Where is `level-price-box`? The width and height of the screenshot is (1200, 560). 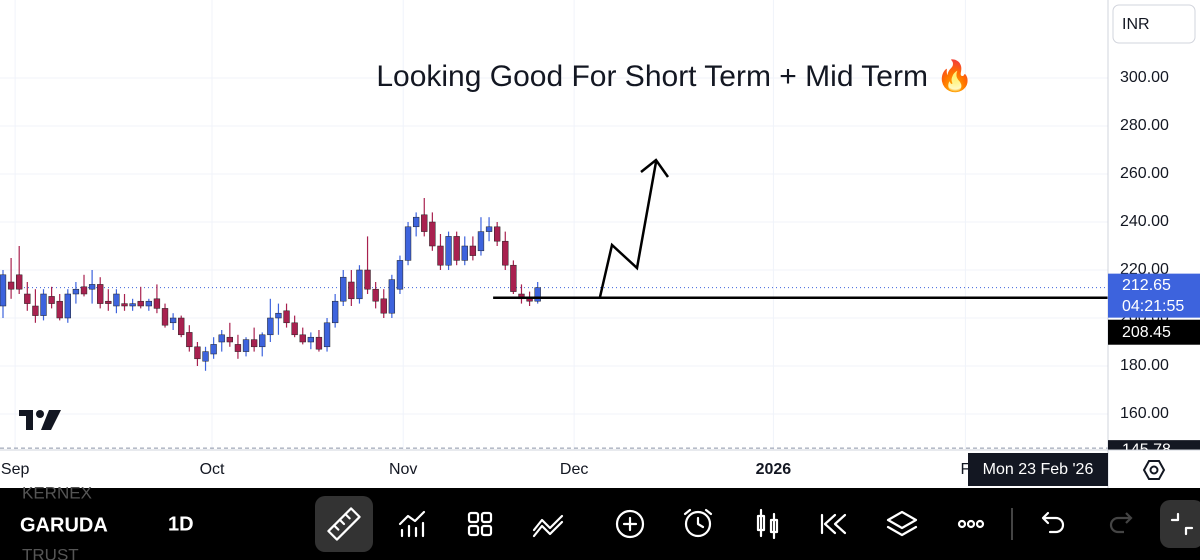
level-price-box is located at coordinates (1154, 332).